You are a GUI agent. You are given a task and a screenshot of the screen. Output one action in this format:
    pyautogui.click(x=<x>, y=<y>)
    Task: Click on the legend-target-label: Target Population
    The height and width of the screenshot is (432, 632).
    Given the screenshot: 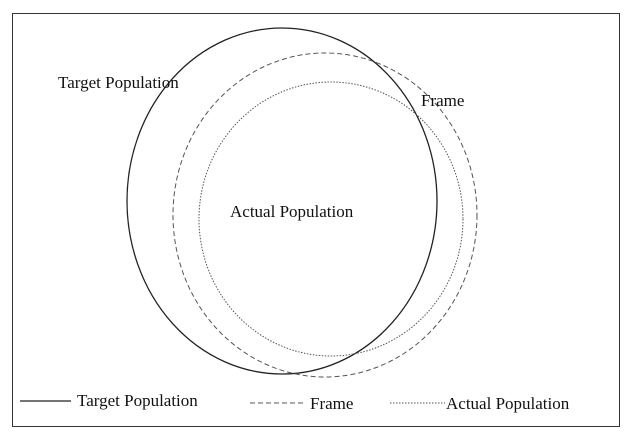 What is the action you would take?
    pyautogui.click(x=137, y=400)
    